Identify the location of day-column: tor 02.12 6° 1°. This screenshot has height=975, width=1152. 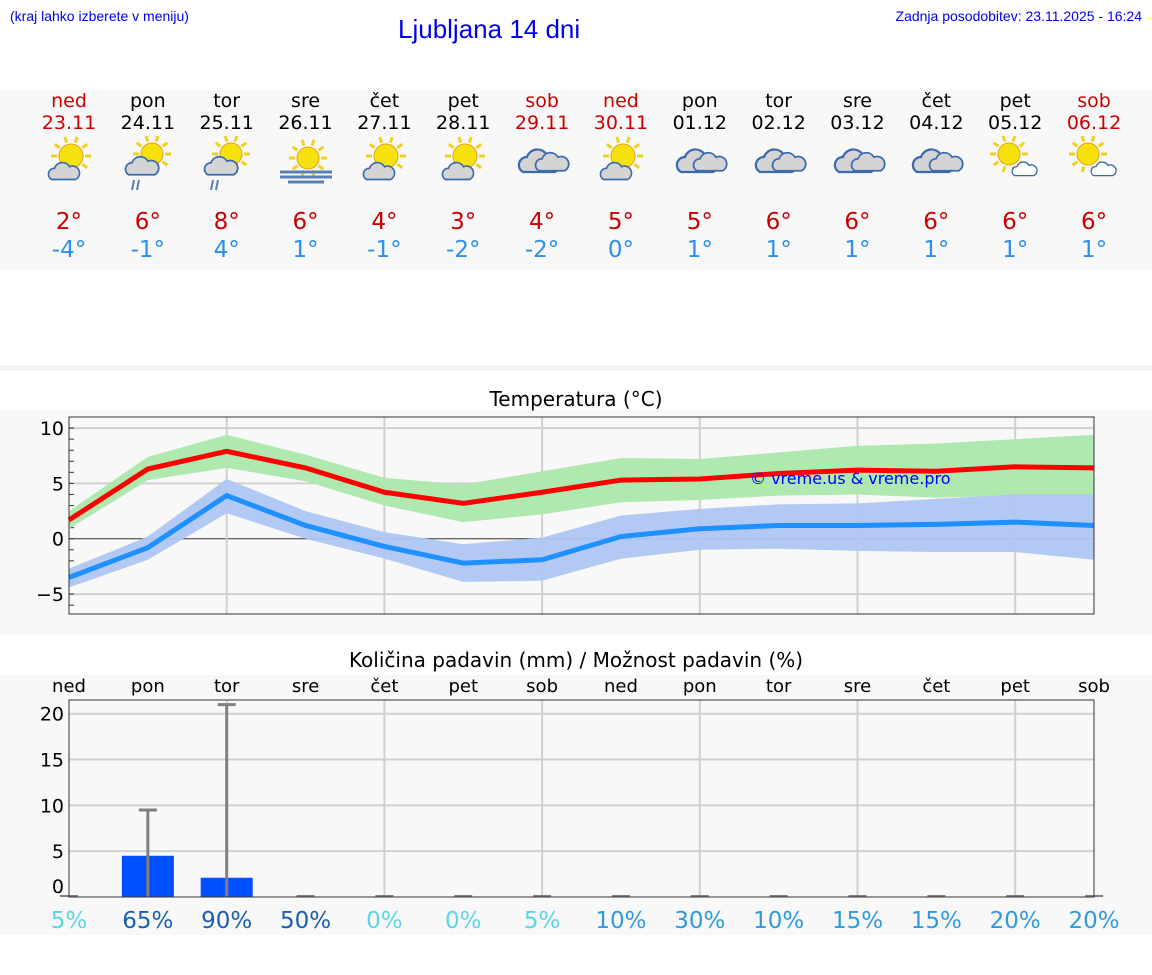
(779, 177).